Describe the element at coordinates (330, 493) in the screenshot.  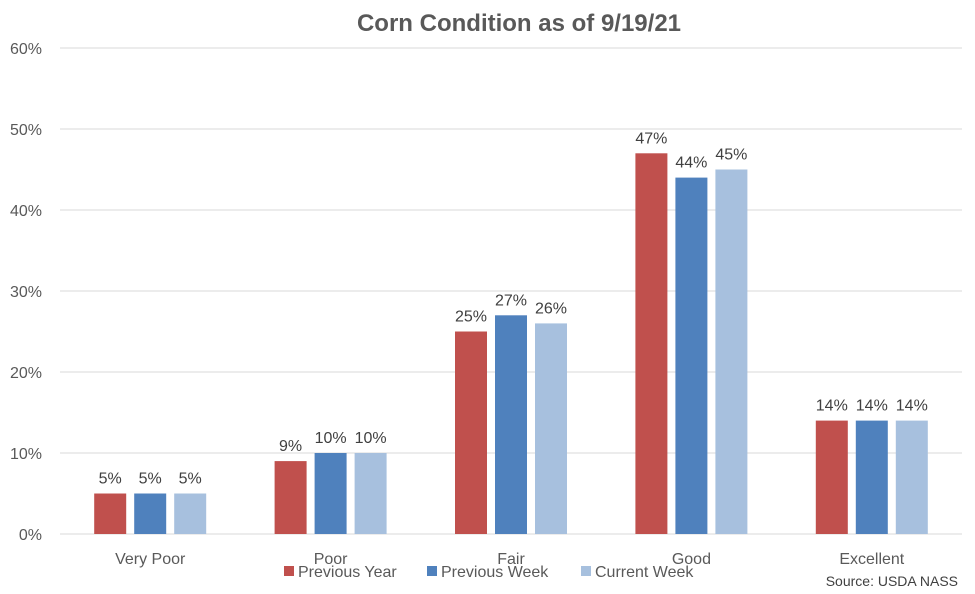
I see `bar-poor-previous-week` at that location.